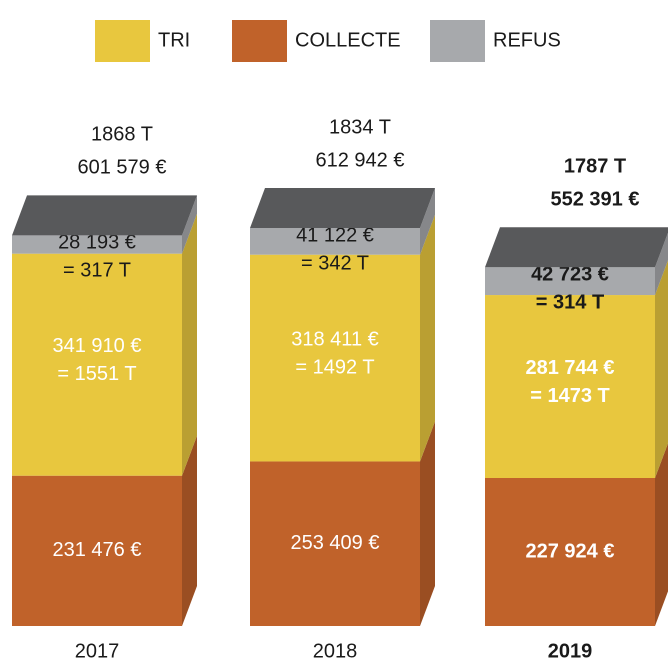  What do you see at coordinates (122, 135) in the screenshot?
I see `total-tonnes: 1868 T` at bounding box center [122, 135].